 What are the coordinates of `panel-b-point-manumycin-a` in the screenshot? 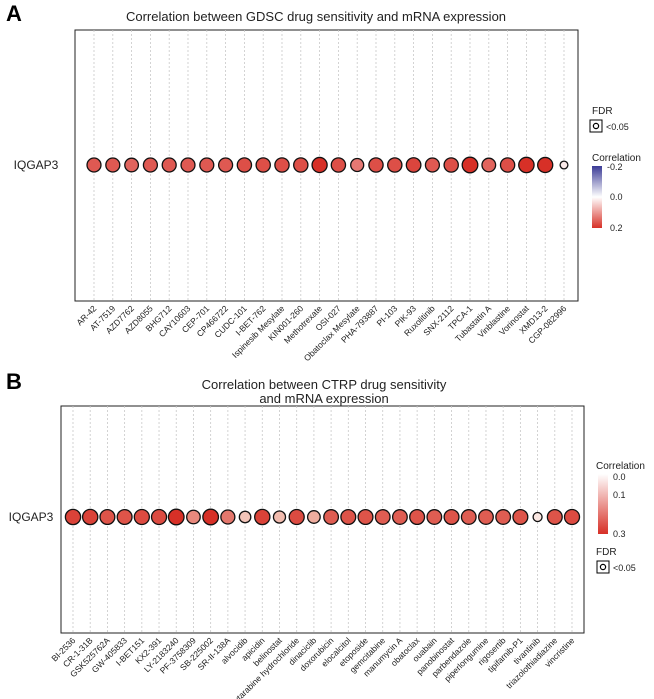 It's located at (399, 517).